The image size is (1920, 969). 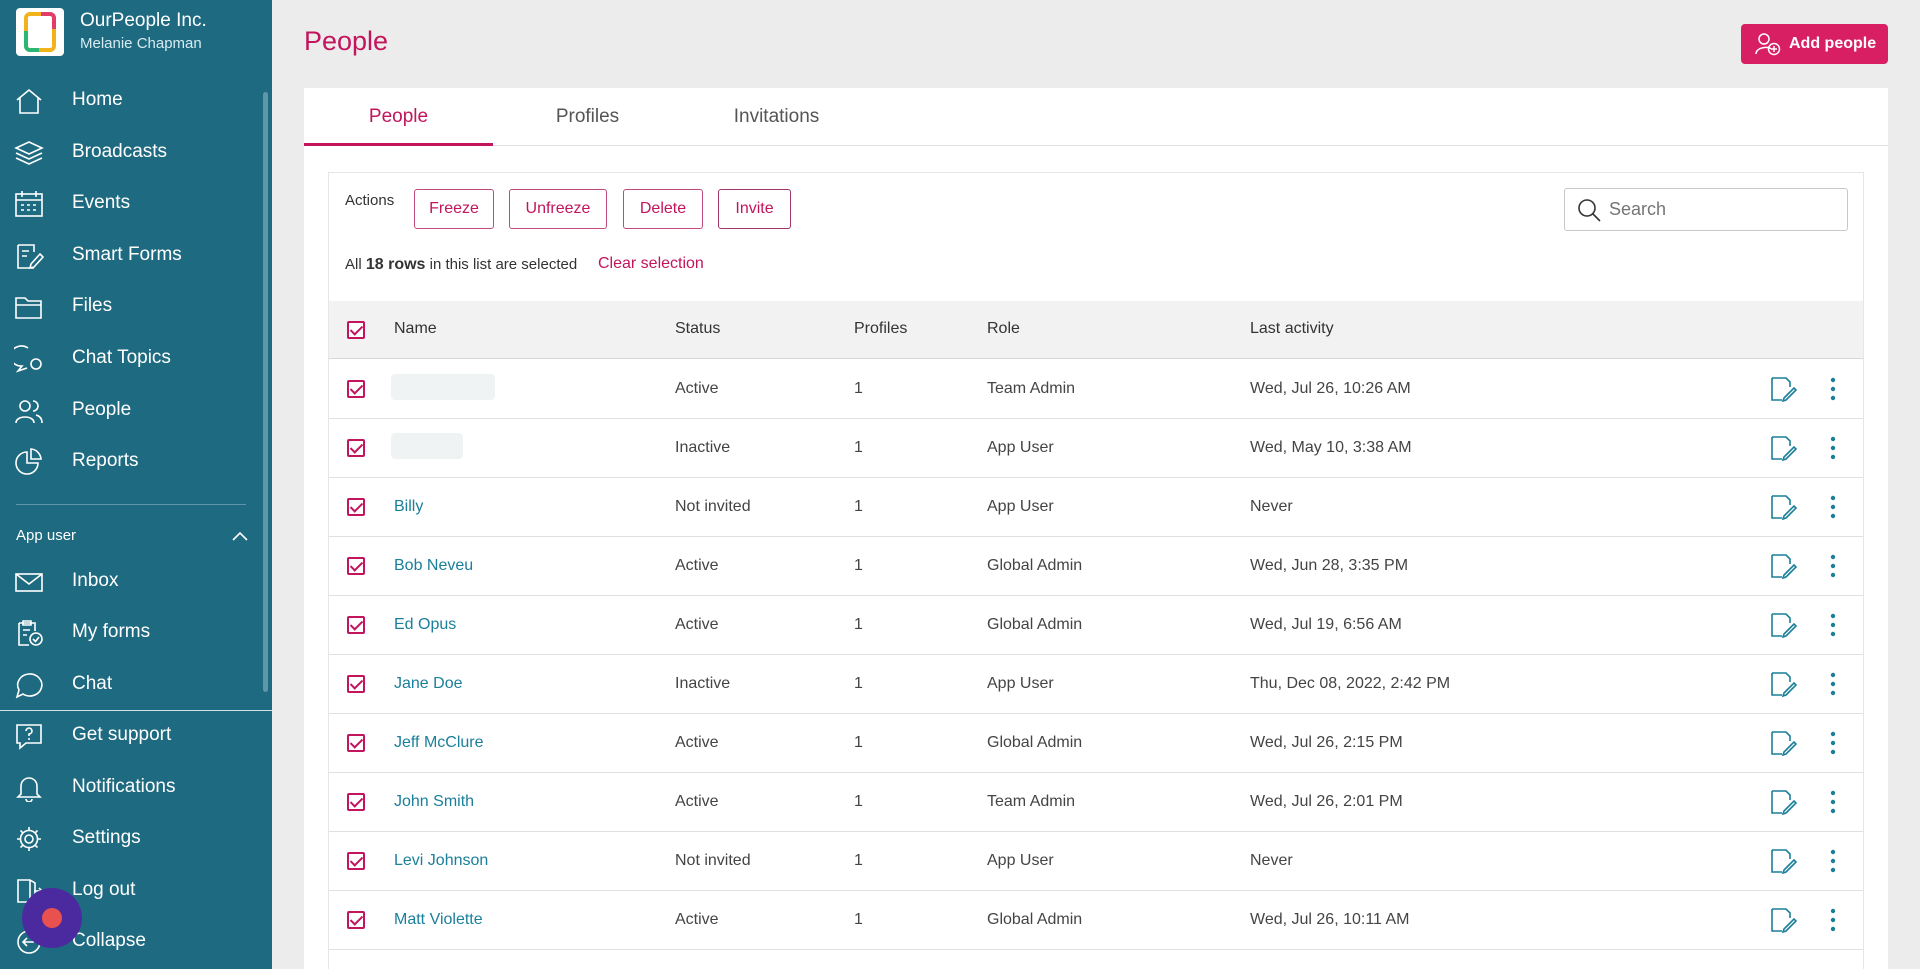 What do you see at coordinates (130, 787) in the screenshot?
I see `sidebar-item-notifications: Notifications` at bounding box center [130, 787].